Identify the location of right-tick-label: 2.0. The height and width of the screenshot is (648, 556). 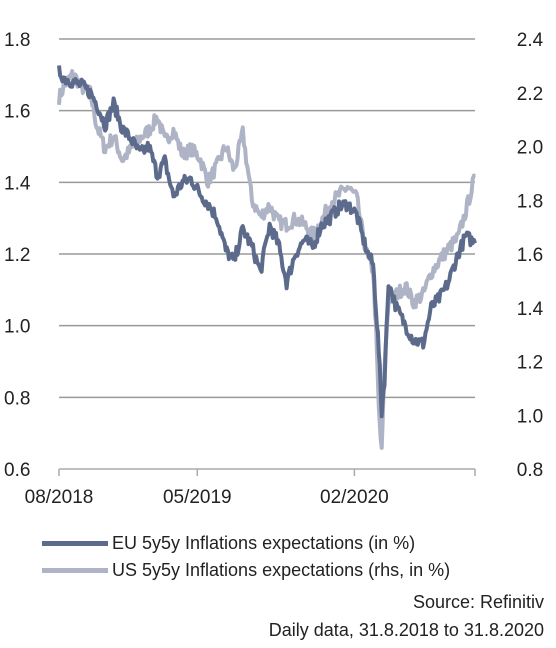
(530, 148).